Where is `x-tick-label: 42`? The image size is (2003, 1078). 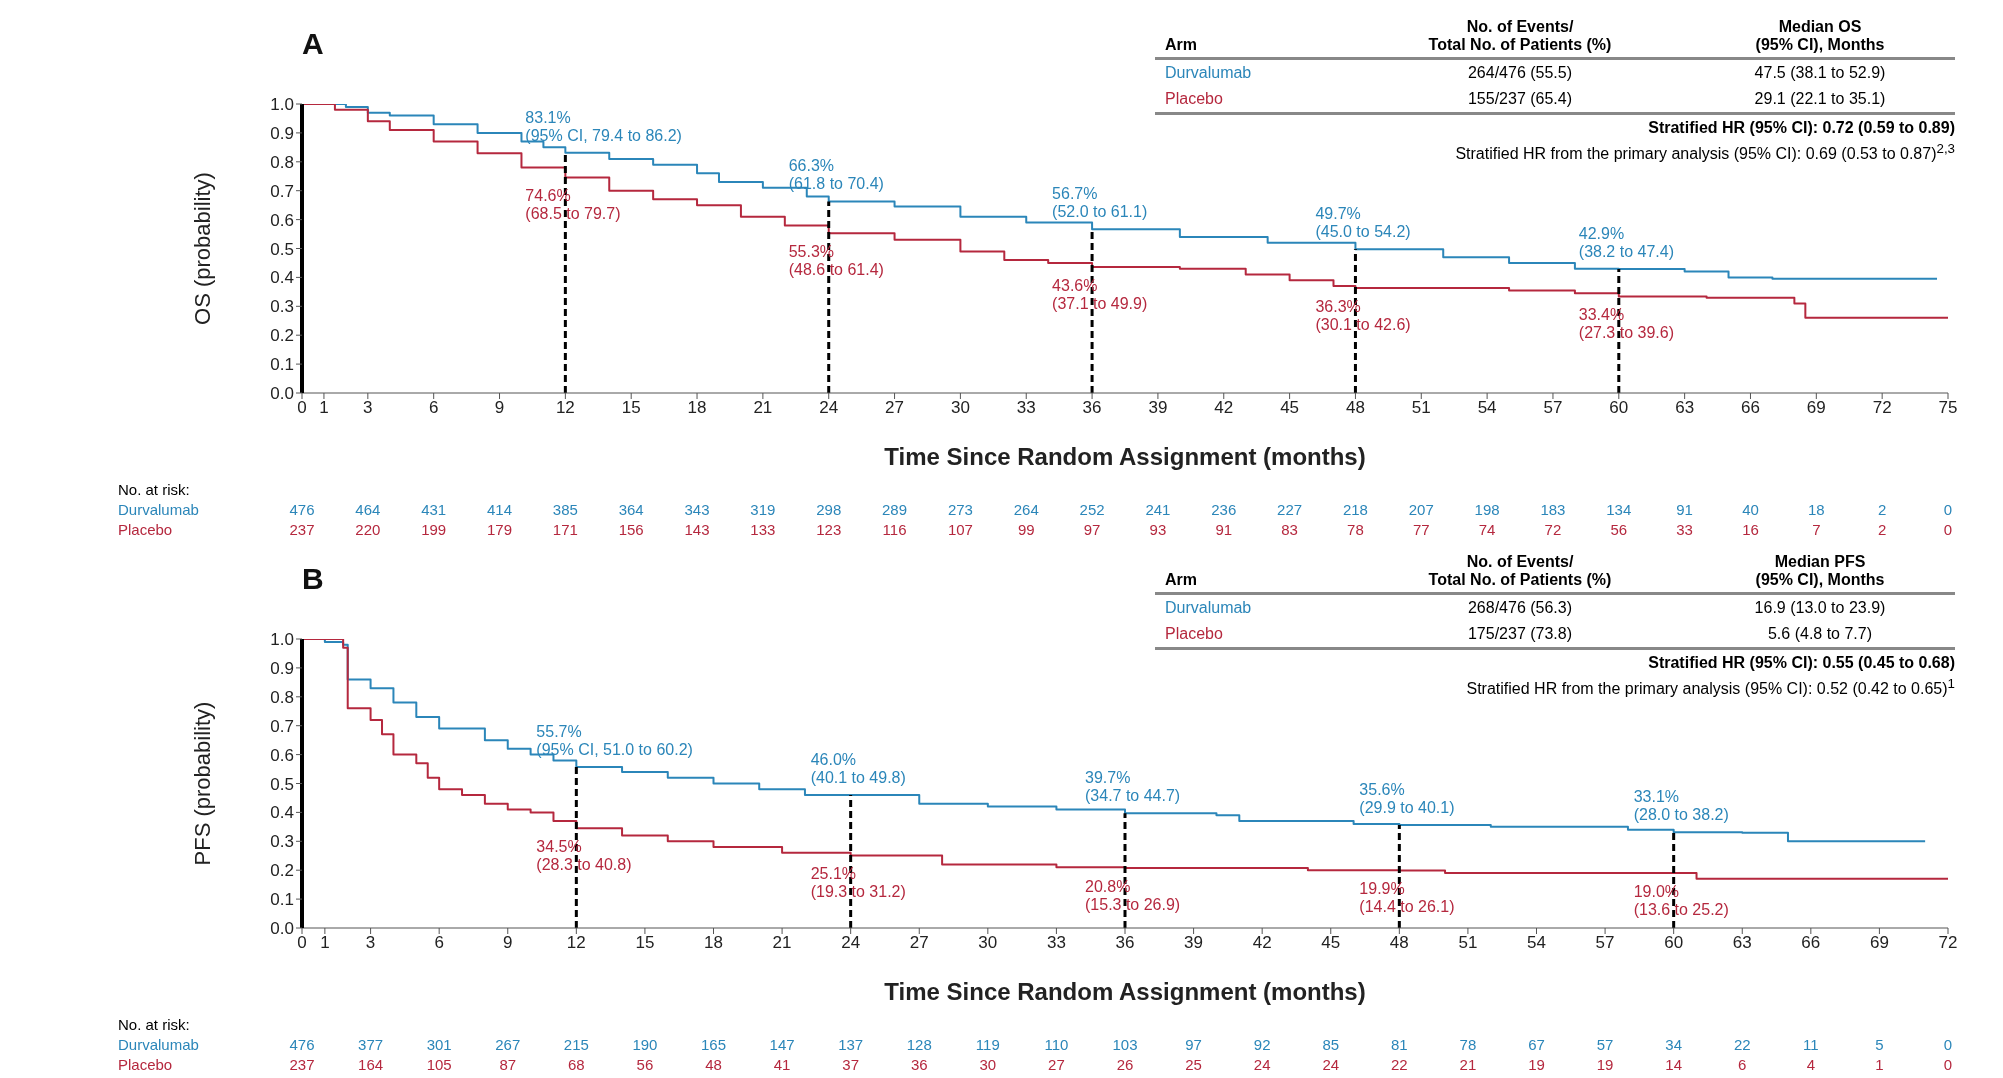 x-tick-label: 42 is located at coordinates (1224, 408).